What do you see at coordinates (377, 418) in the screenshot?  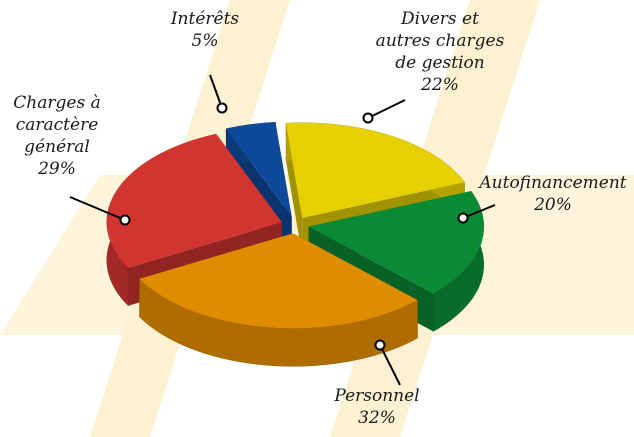 I see `value-label: 32%` at bounding box center [377, 418].